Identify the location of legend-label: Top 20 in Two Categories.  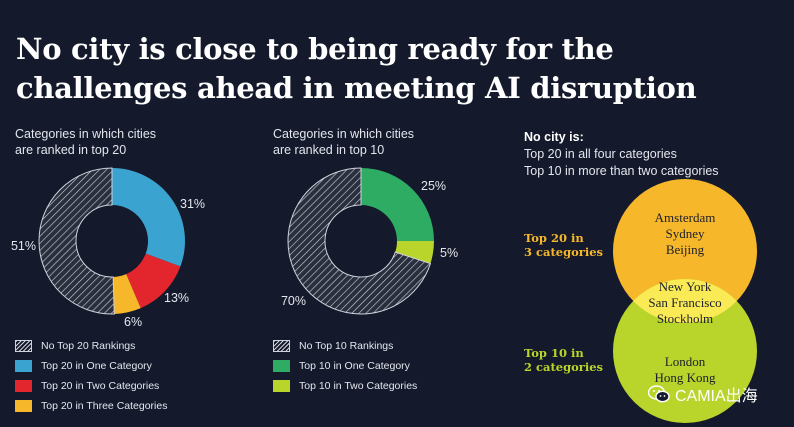
(100, 386).